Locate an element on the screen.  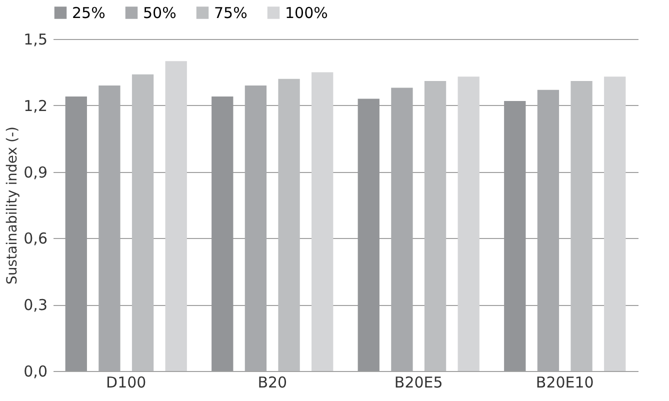
y-tick-label: 0,6 is located at coordinates (36, 239).